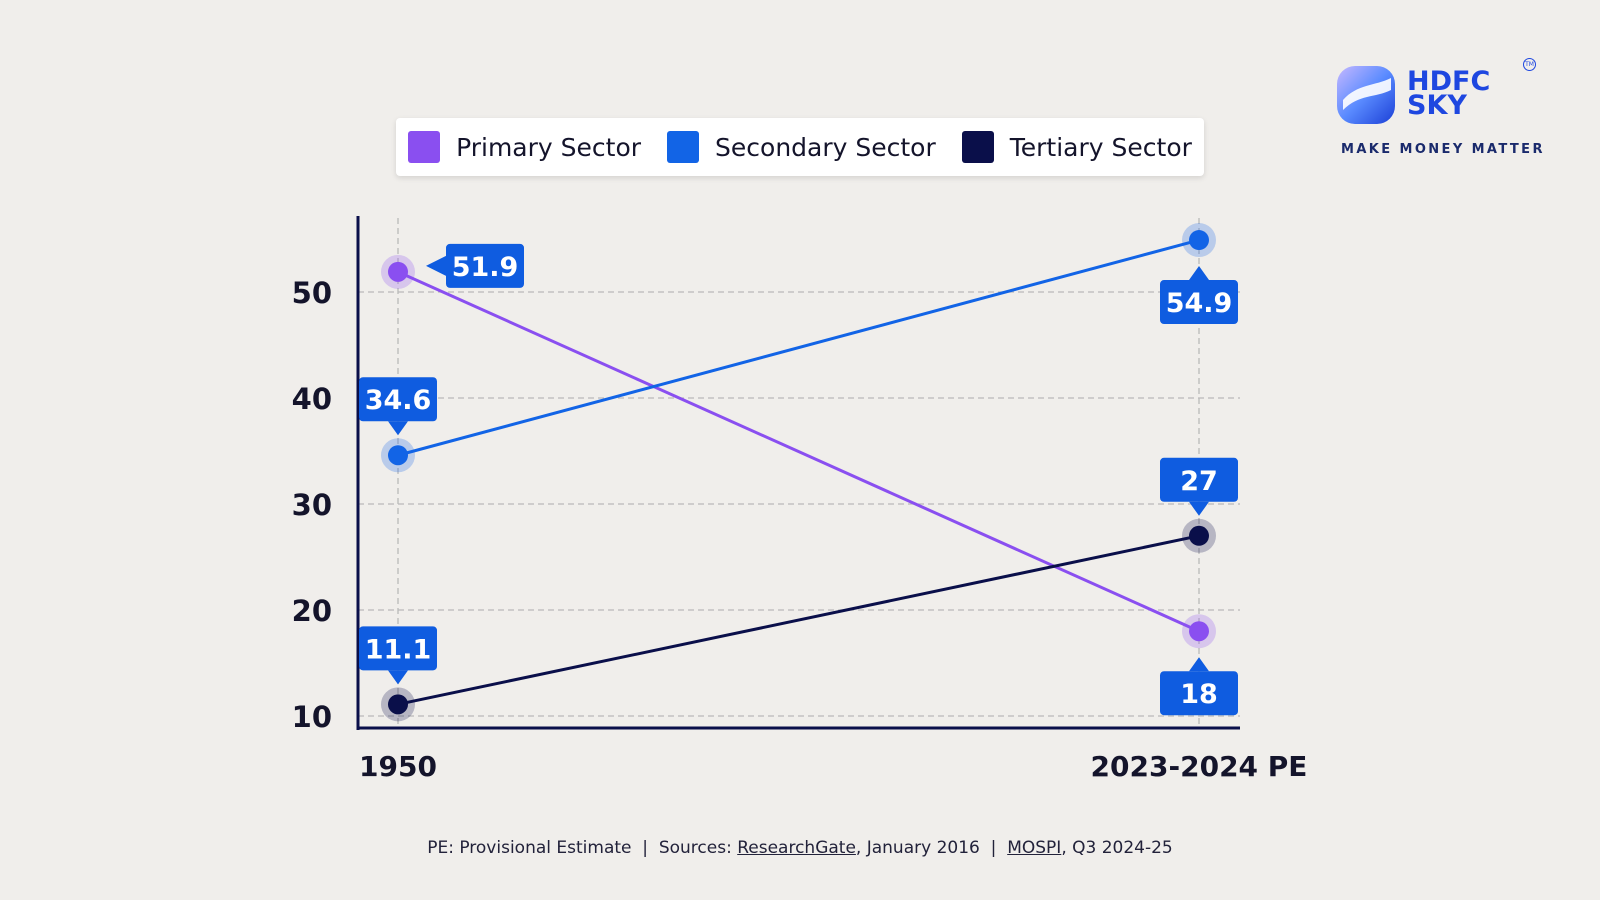 This screenshot has height=900, width=1600. What do you see at coordinates (312, 399) in the screenshot?
I see `y-tick-label: 40` at bounding box center [312, 399].